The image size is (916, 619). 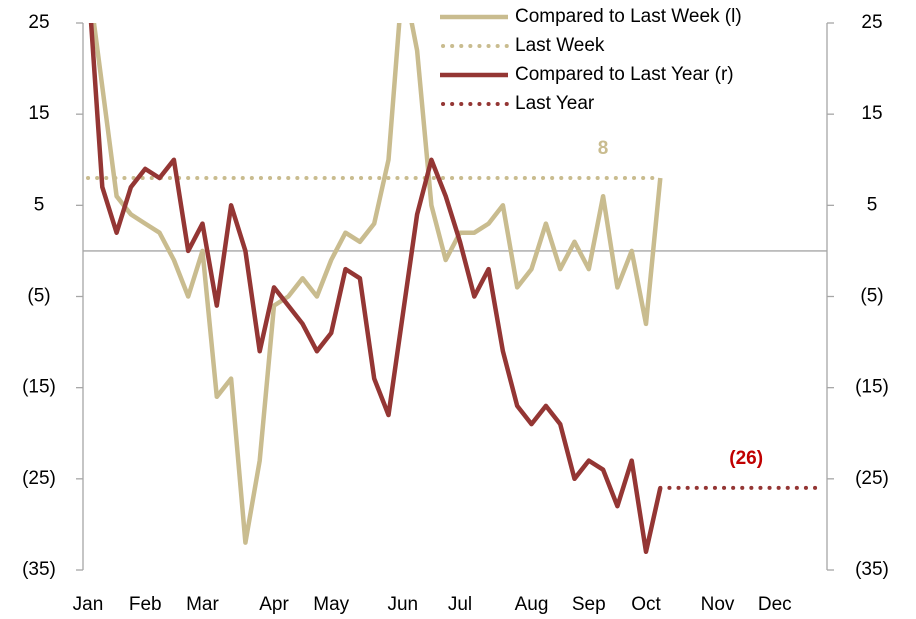 I want to click on x-tick-label: Mar, so click(x=202, y=604).